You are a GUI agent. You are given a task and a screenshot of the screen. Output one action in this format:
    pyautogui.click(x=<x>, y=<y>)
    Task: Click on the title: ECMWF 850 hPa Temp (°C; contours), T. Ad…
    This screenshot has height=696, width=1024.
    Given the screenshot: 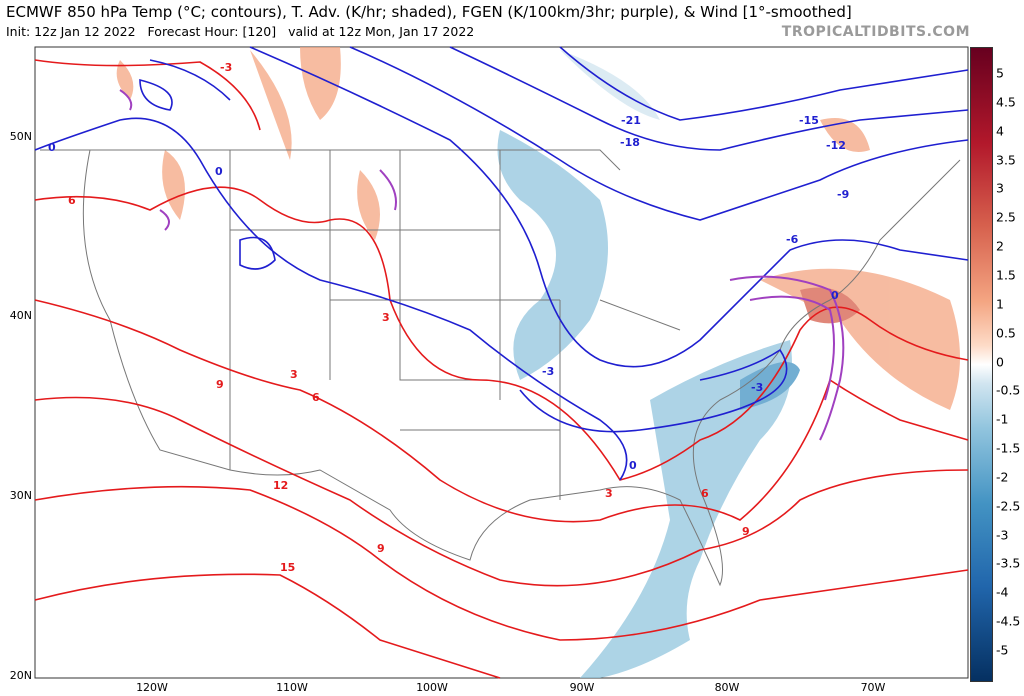 What is the action you would take?
    pyautogui.click(x=429, y=12)
    